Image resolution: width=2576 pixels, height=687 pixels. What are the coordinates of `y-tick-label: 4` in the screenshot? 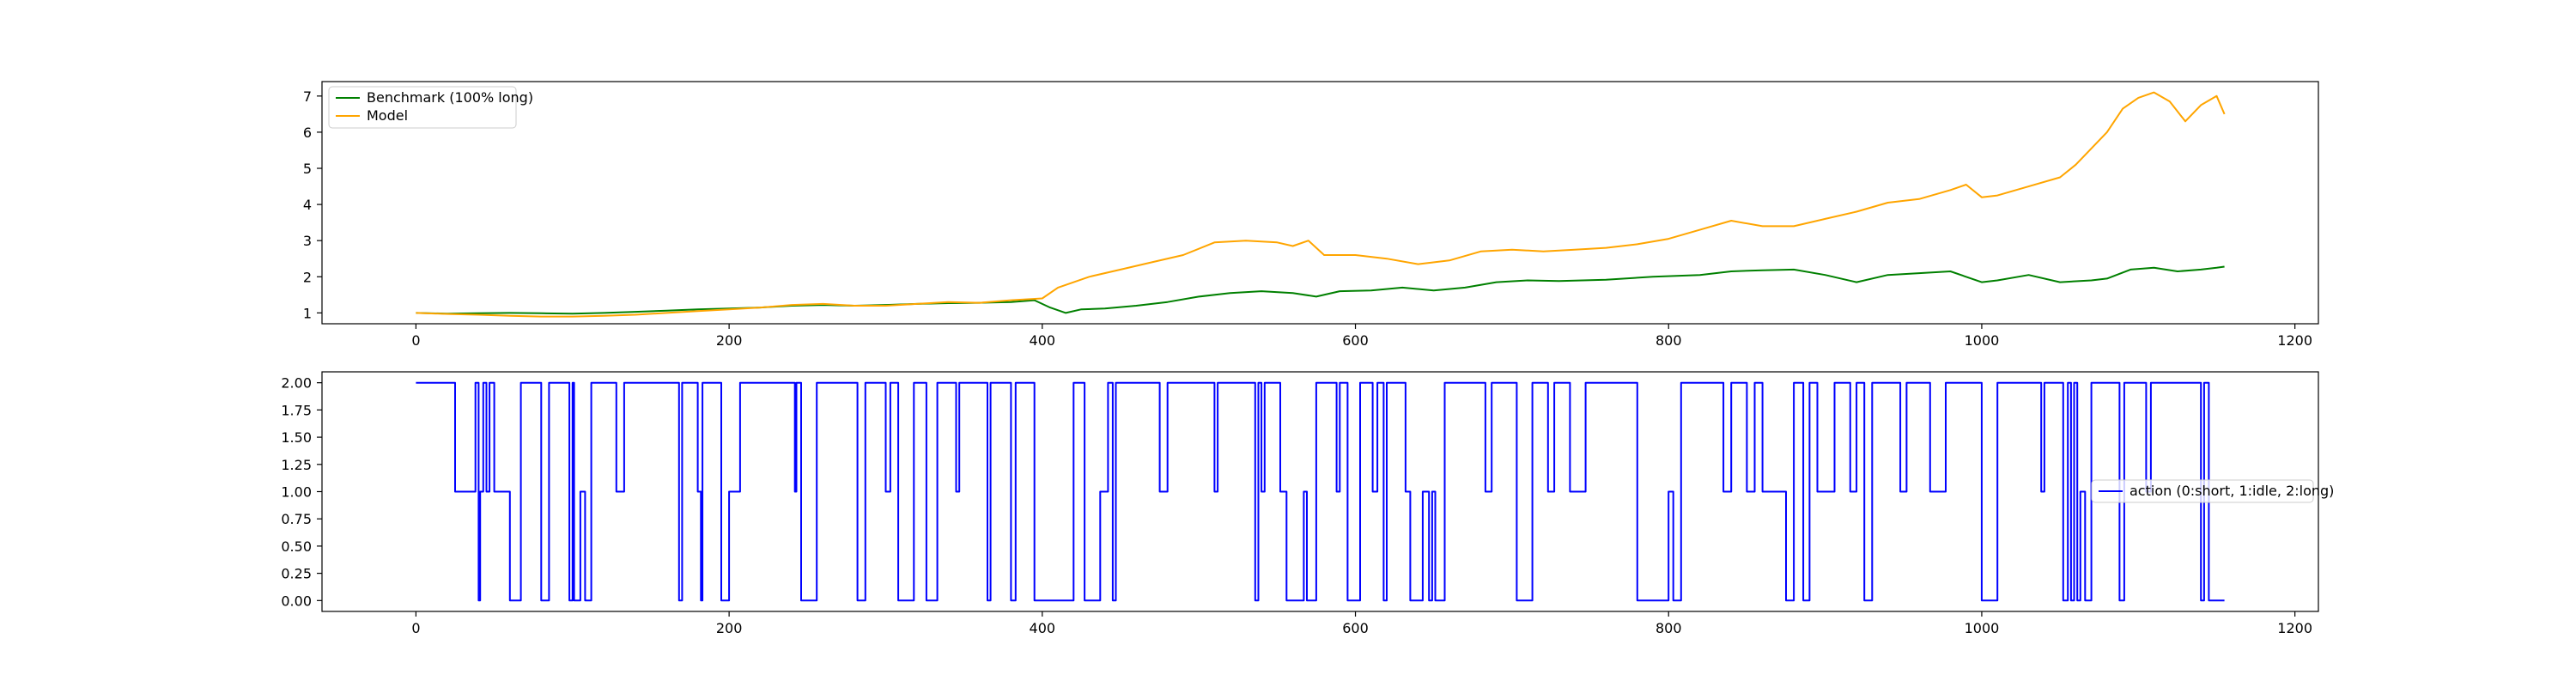 It's located at (307, 205).